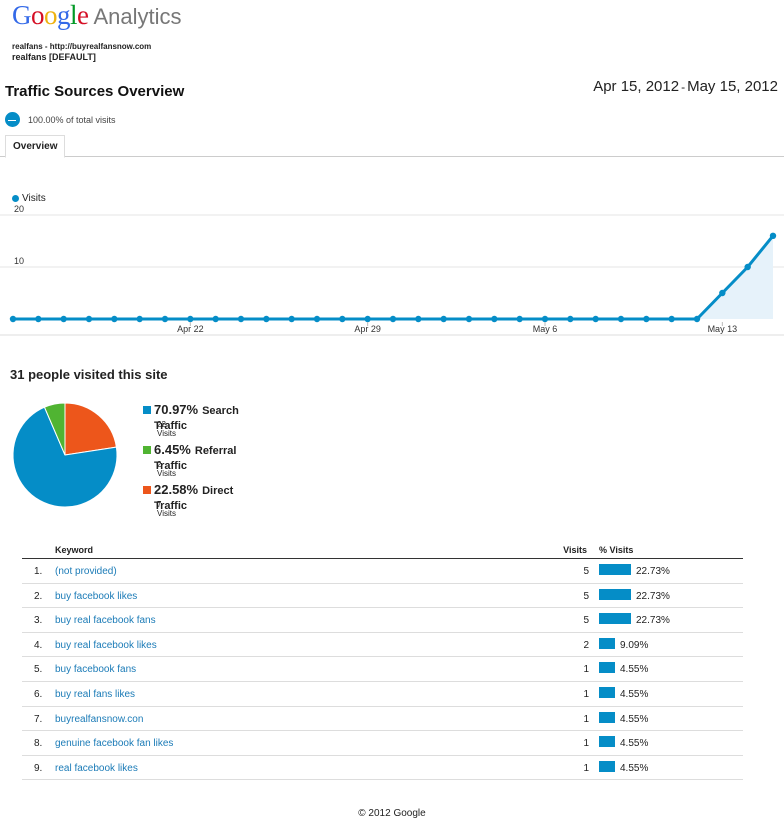 This screenshot has width=784, height=820. I want to click on row-number: 1., so click(38, 571).